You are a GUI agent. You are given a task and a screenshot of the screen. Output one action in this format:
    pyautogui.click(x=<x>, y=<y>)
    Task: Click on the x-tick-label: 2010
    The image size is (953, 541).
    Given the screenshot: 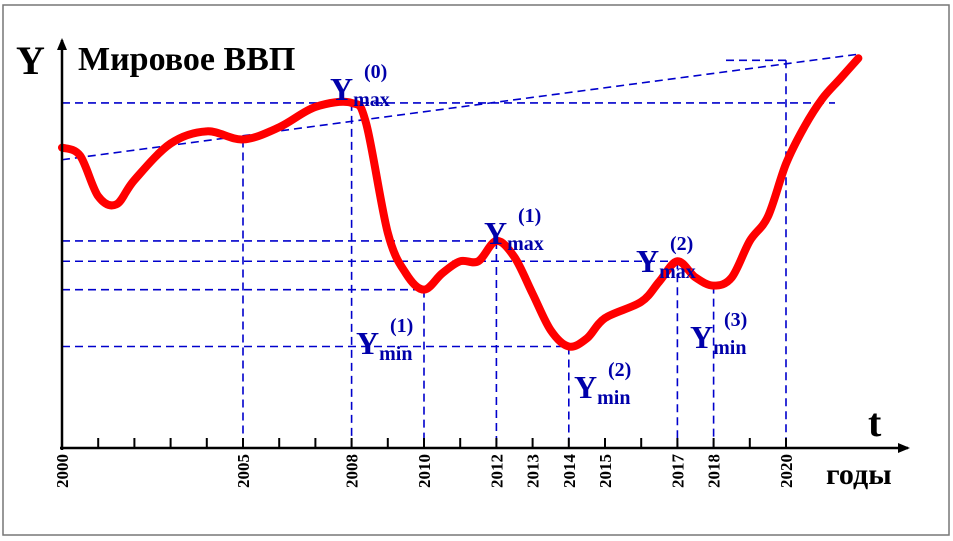 What is the action you would take?
    pyautogui.click(x=424, y=471)
    